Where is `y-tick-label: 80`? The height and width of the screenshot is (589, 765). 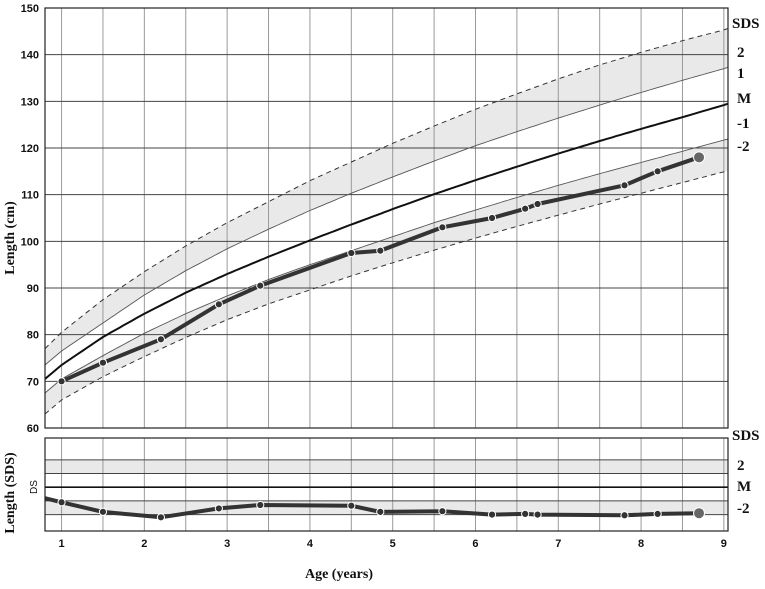
y-tick-label: 80 is located at coordinates (33, 336).